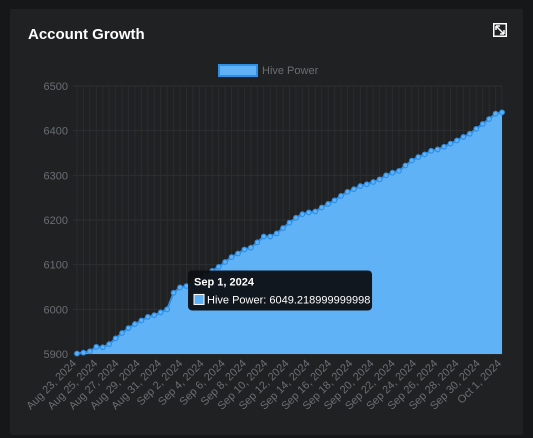 The width and height of the screenshot is (533, 438). What do you see at coordinates (56, 87) in the screenshot?
I see `y-tick-label: 6500` at bounding box center [56, 87].